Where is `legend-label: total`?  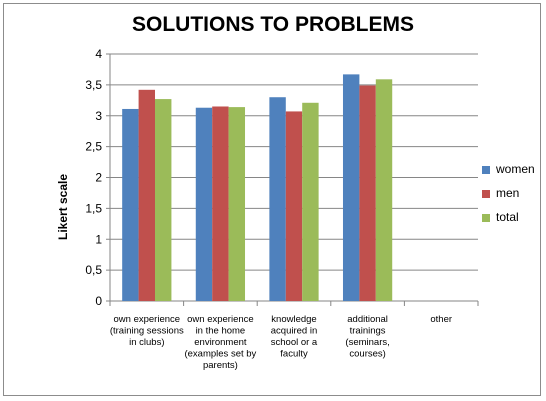 legend-label: total is located at coordinates (507, 217).